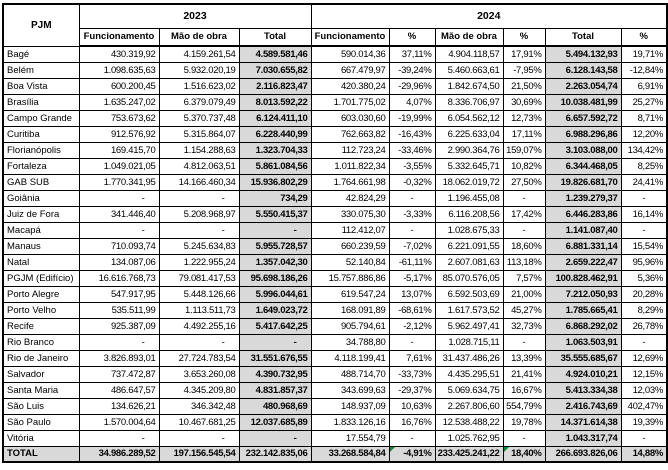  I want to click on cell-pct-total-2024: 5,36%, so click(644, 278).